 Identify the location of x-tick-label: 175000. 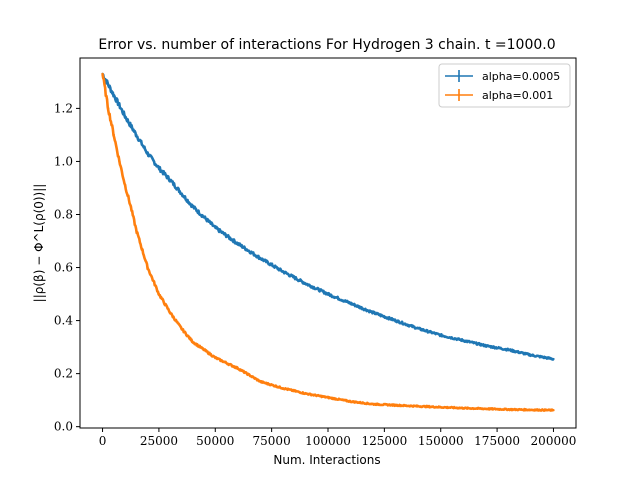
(497, 441).